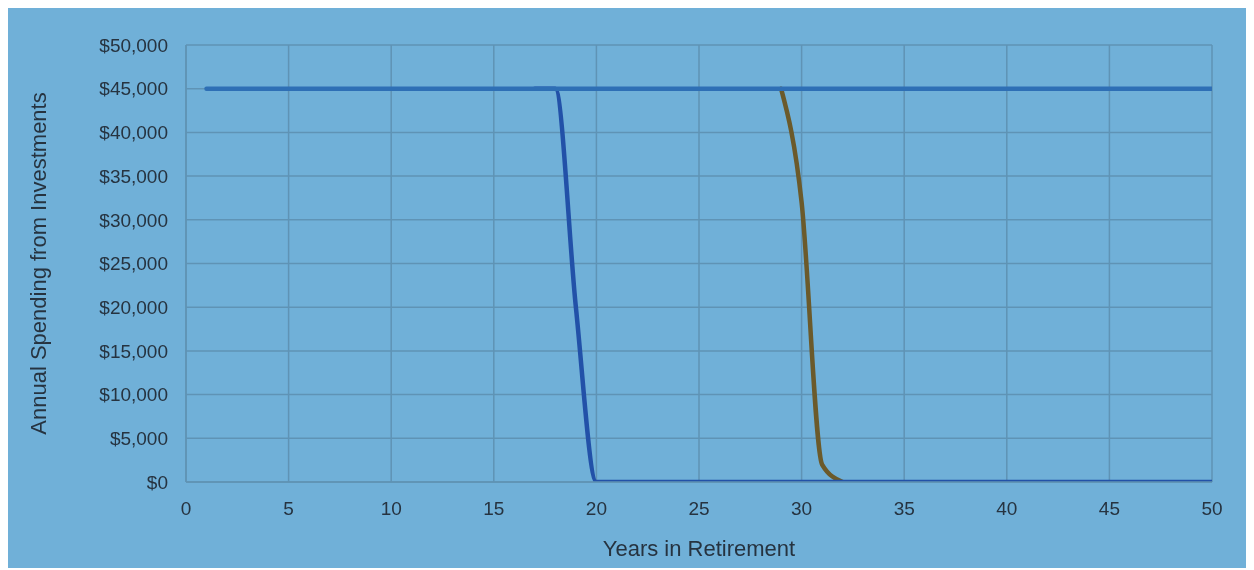  Describe the element at coordinates (133, 264) in the screenshot. I see `y-tick-label: $25,000` at that location.